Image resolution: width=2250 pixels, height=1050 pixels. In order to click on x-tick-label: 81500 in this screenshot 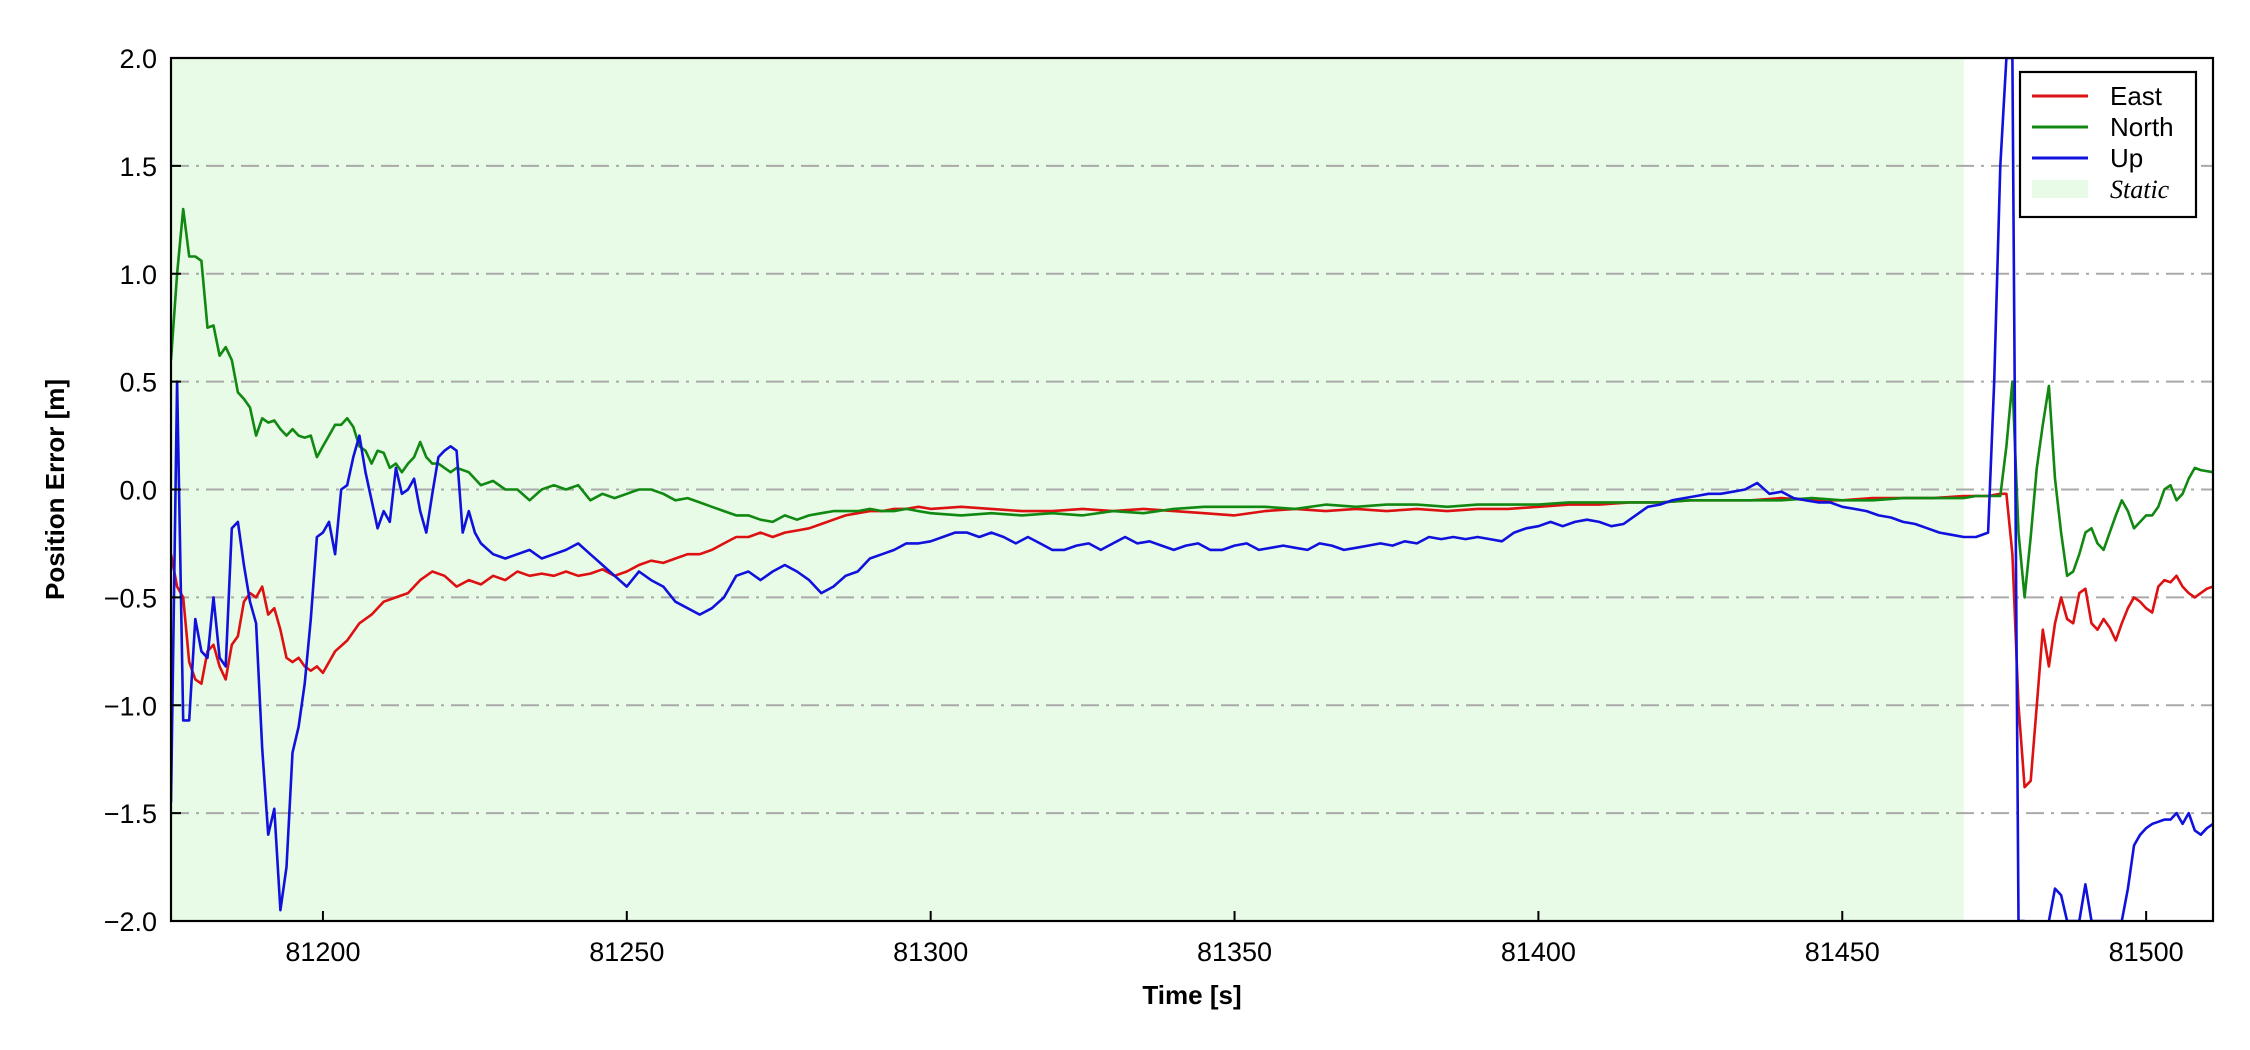, I will do `click(2146, 952)`.